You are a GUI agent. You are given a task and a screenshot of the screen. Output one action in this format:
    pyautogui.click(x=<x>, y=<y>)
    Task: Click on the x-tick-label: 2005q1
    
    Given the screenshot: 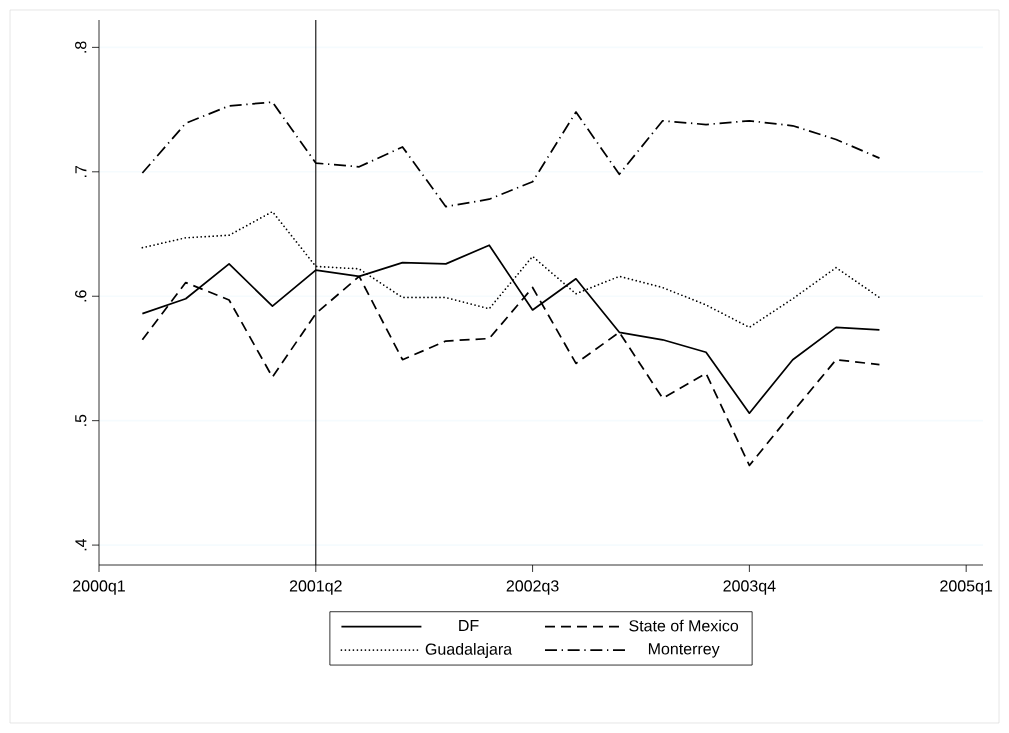 What is the action you would take?
    pyautogui.click(x=966, y=587)
    